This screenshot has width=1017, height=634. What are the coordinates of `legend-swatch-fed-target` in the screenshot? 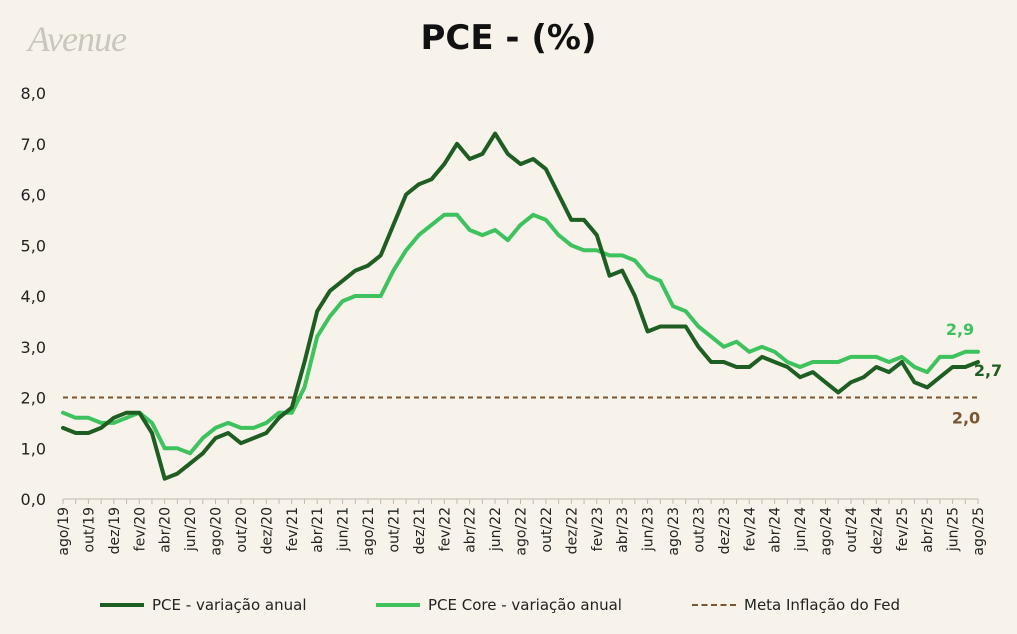 It's located at (714, 605).